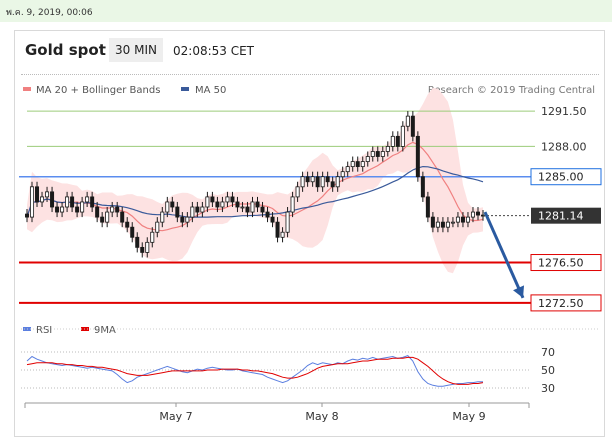  What do you see at coordinates (310, 74) in the screenshot?
I see `header-divider` at bounding box center [310, 74].